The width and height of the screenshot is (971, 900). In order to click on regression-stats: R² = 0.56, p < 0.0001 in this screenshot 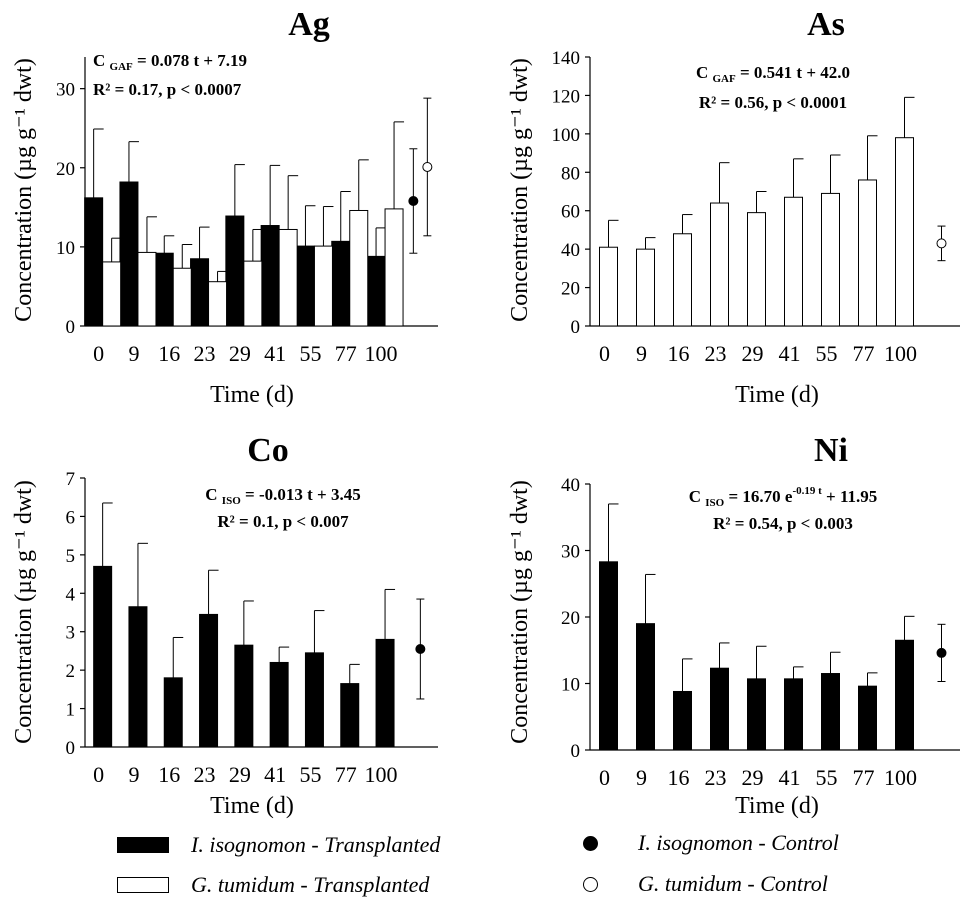, I will do `click(773, 102)`.